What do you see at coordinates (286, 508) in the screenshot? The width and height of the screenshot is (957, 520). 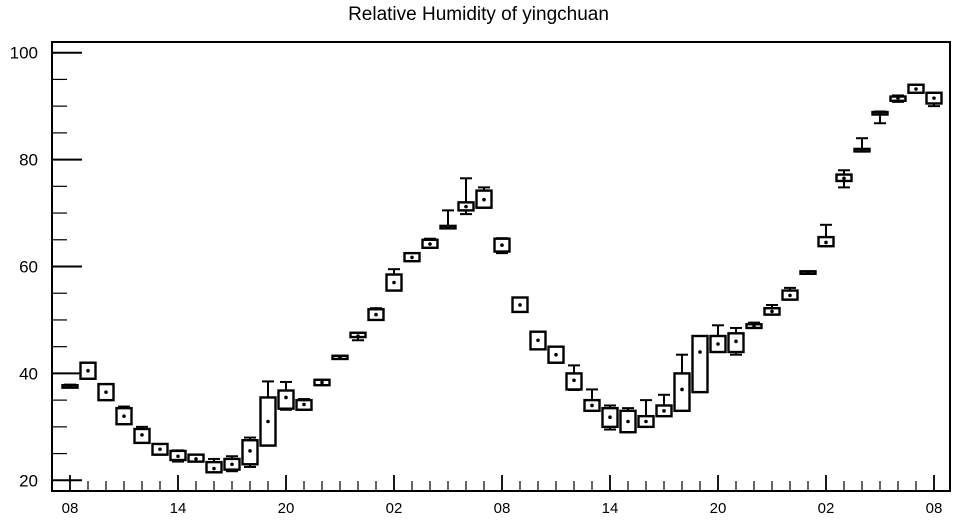 I see `x-tick-label: 20` at bounding box center [286, 508].